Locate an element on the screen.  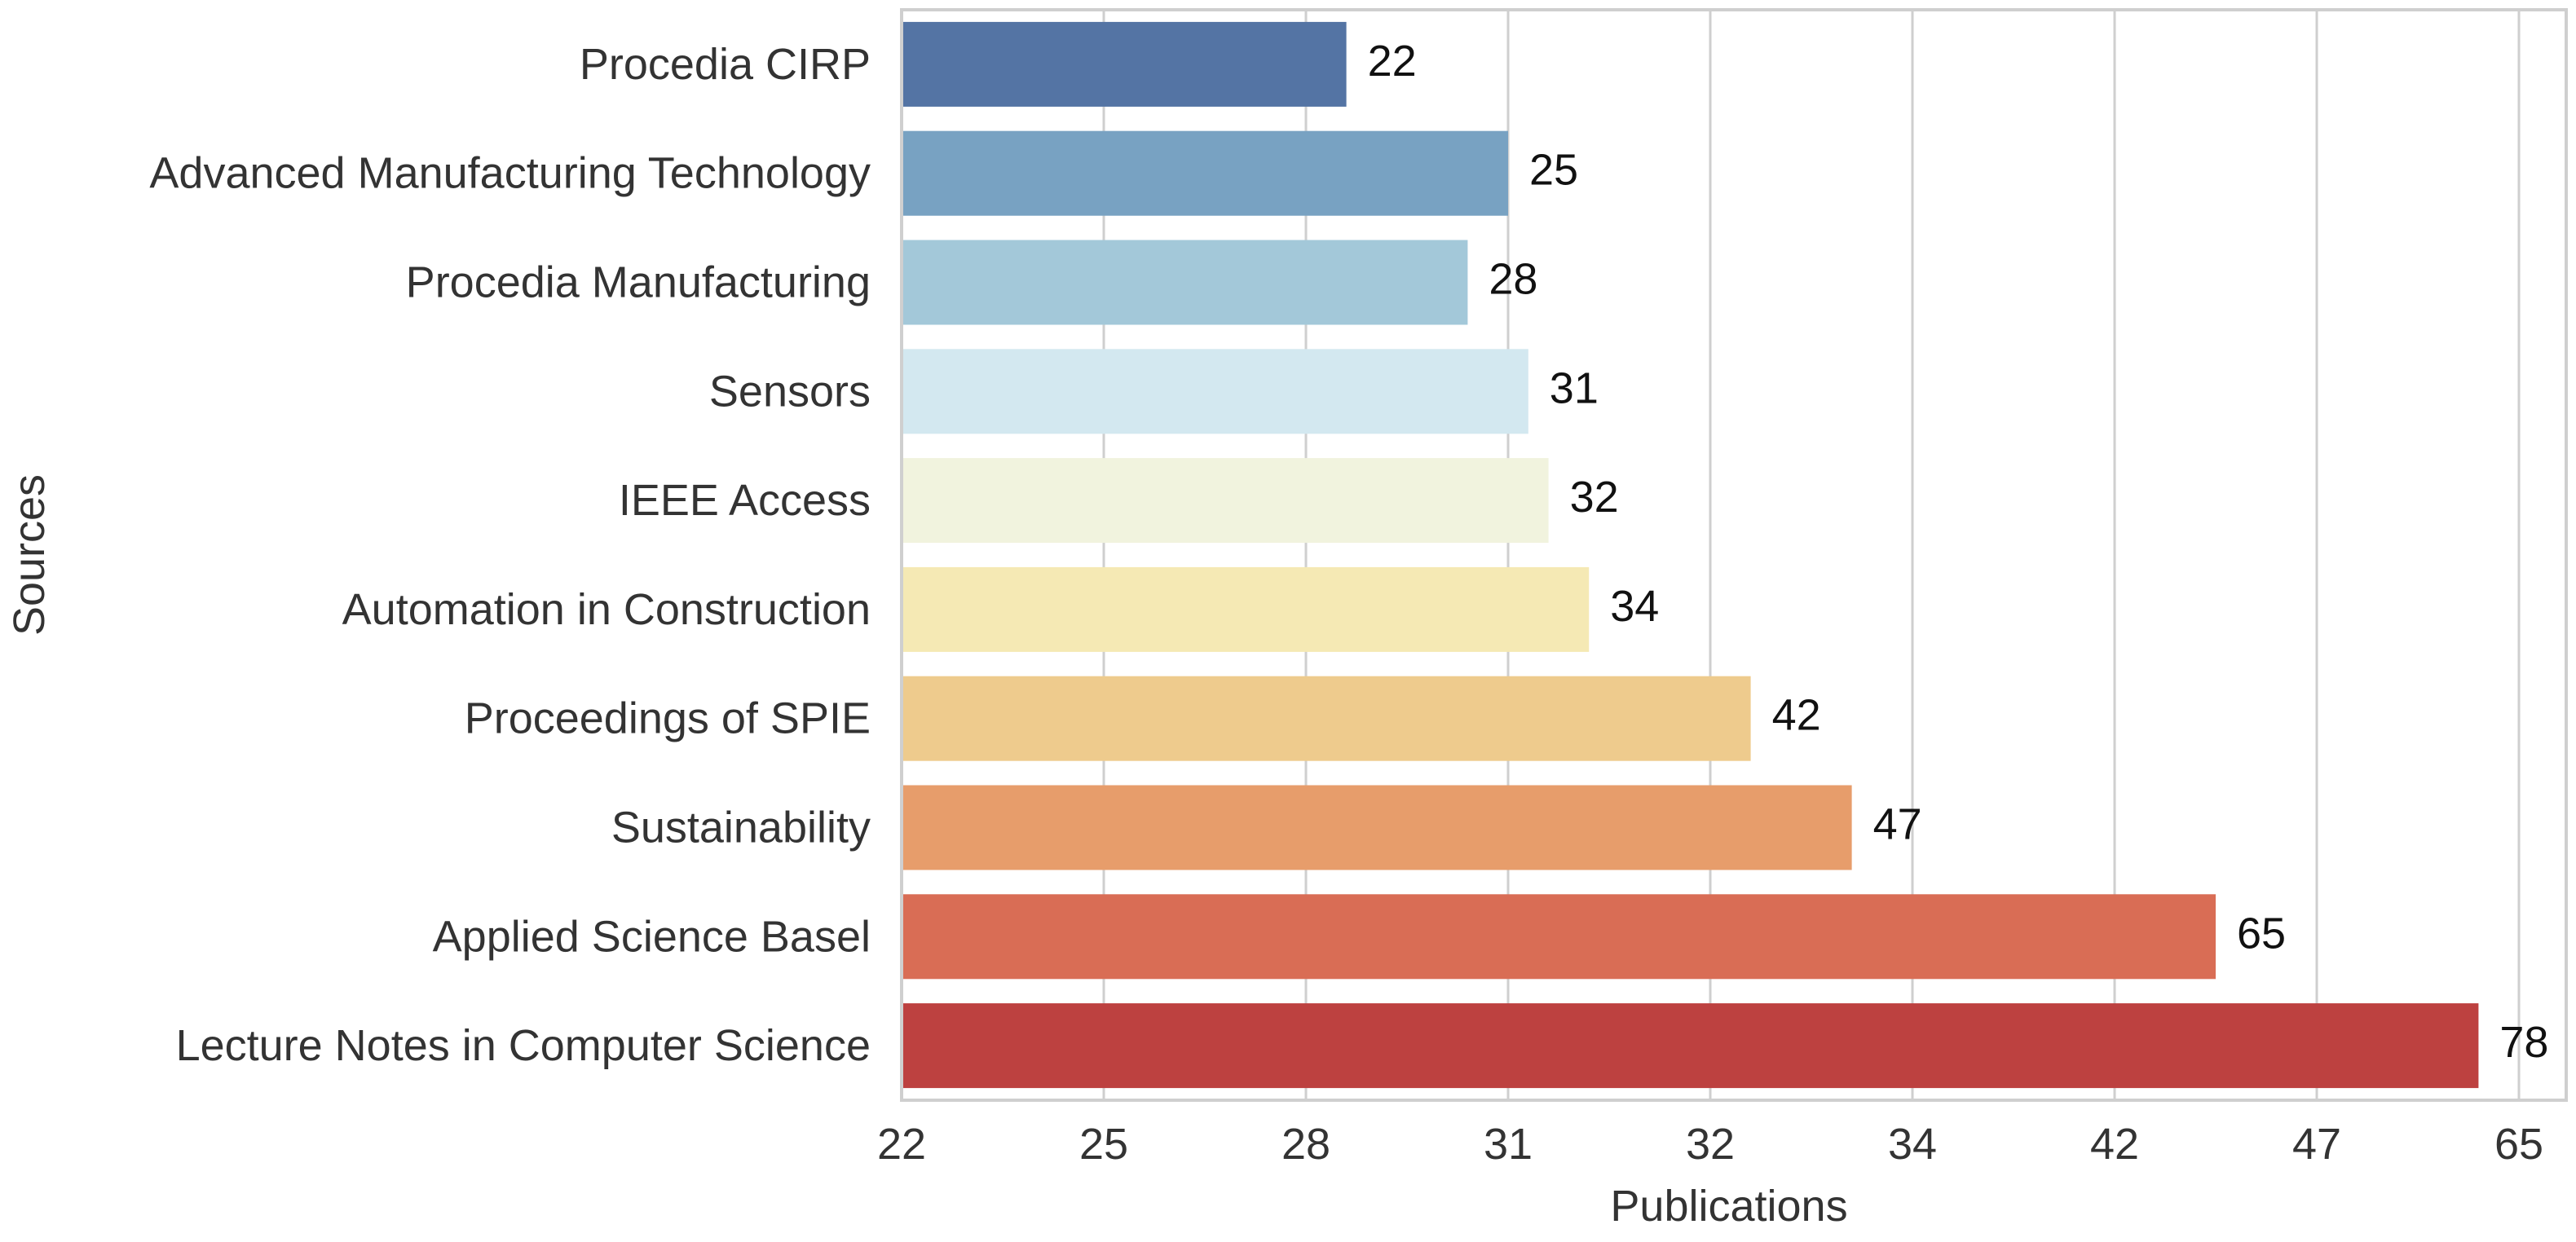
data-label: 28 is located at coordinates (1513, 279).